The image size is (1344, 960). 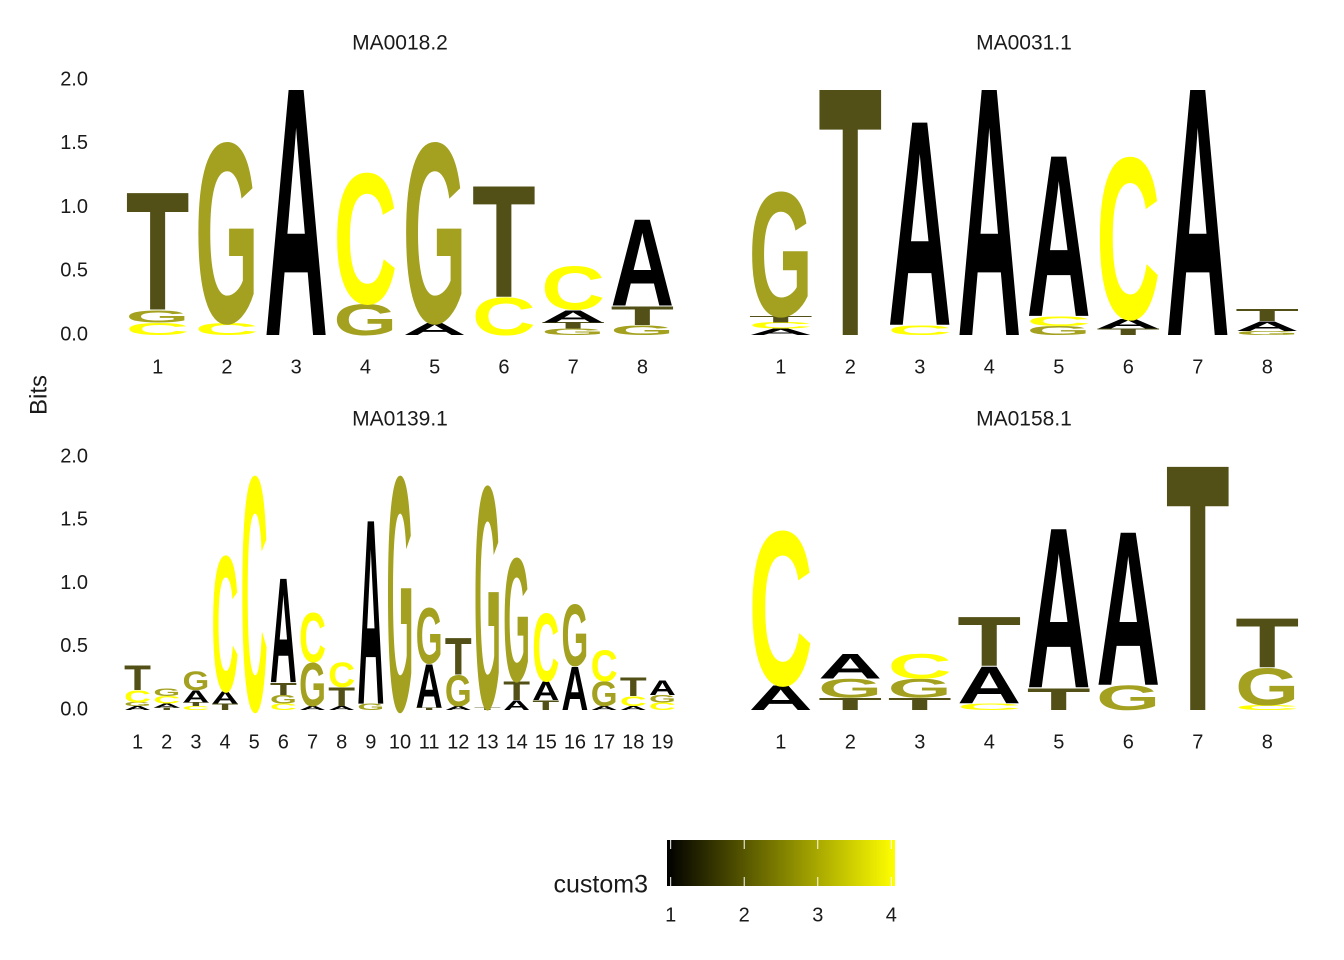 I want to click on colorbar, so click(x=781, y=863).